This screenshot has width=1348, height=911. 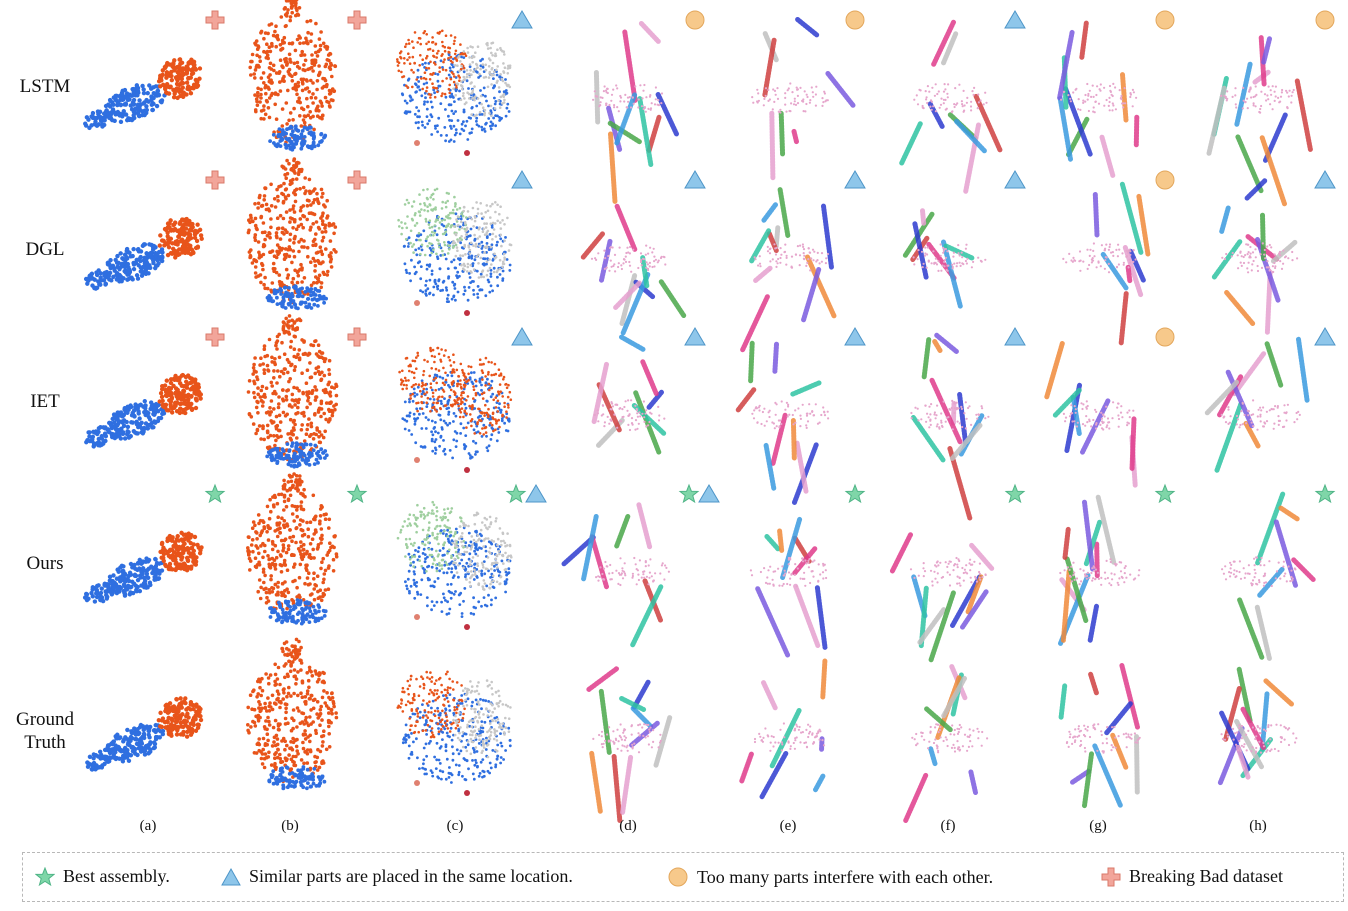 I want to click on legend-item-breaking-bad: Breaking Bad dataset, so click(x=1192, y=876).